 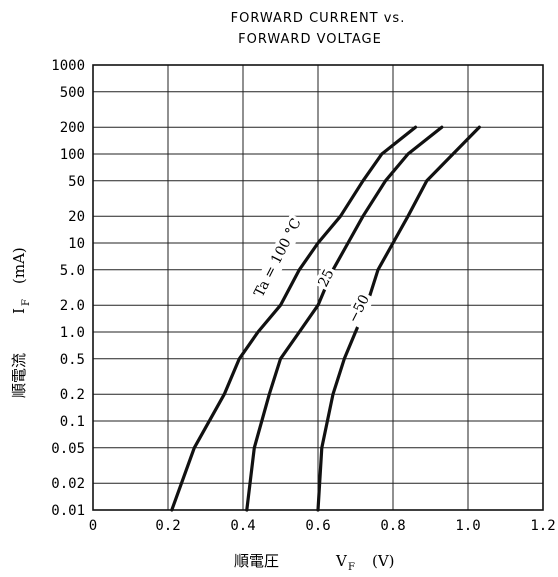 I want to click on y-tick-label: 0.5, so click(x=72, y=360).